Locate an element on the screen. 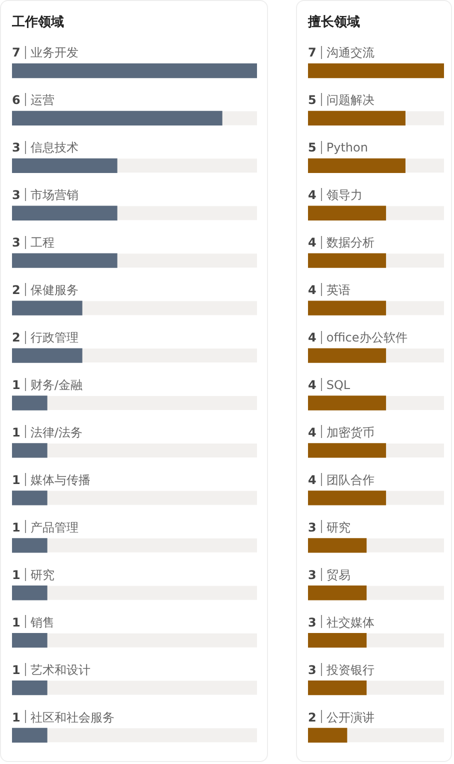  category-label: 财务/金融 is located at coordinates (56, 385).